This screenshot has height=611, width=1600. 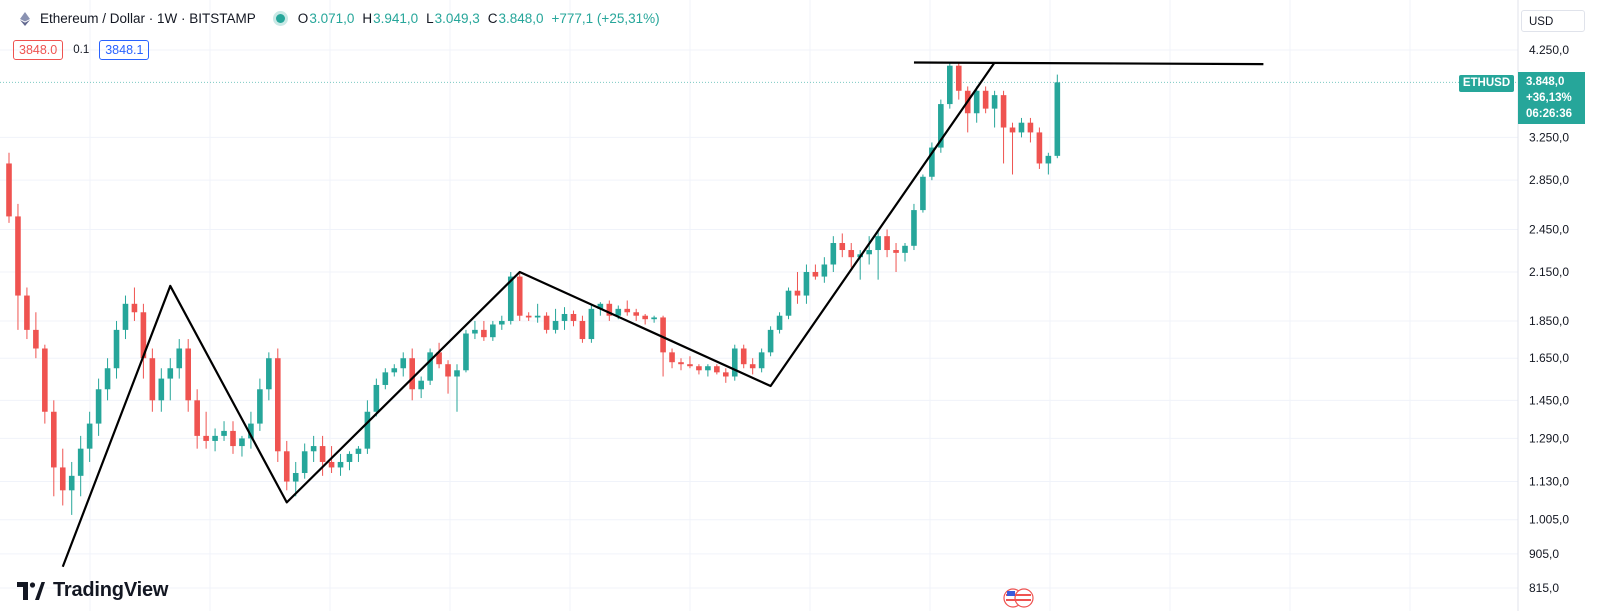 I want to click on buy-button: 3848.1, so click(x=124, y=50).